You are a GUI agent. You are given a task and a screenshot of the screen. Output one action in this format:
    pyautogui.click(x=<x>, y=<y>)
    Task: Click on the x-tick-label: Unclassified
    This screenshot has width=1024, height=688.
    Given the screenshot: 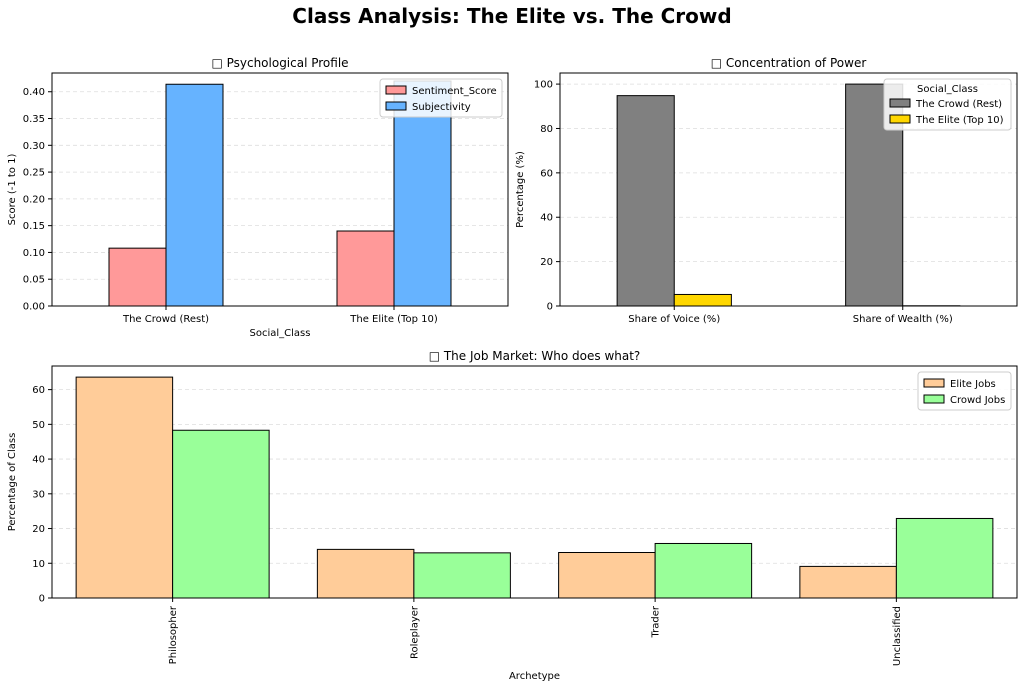 What is the action you would take?
    pyautogui.click(x=897, y=636)
    